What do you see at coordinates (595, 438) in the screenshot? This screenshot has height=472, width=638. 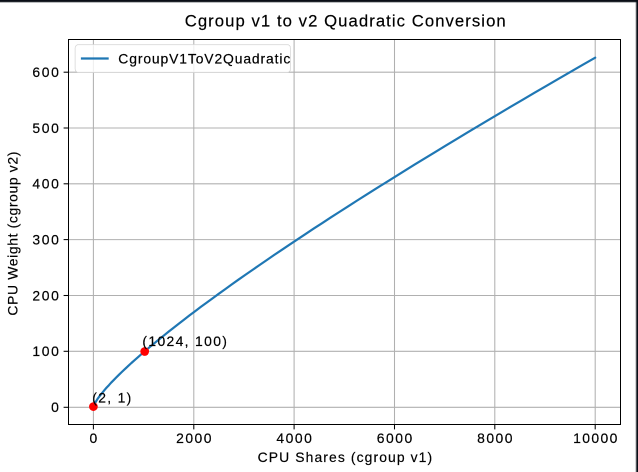 I see `svg-text: 10000` at bounding box center [595, 438].